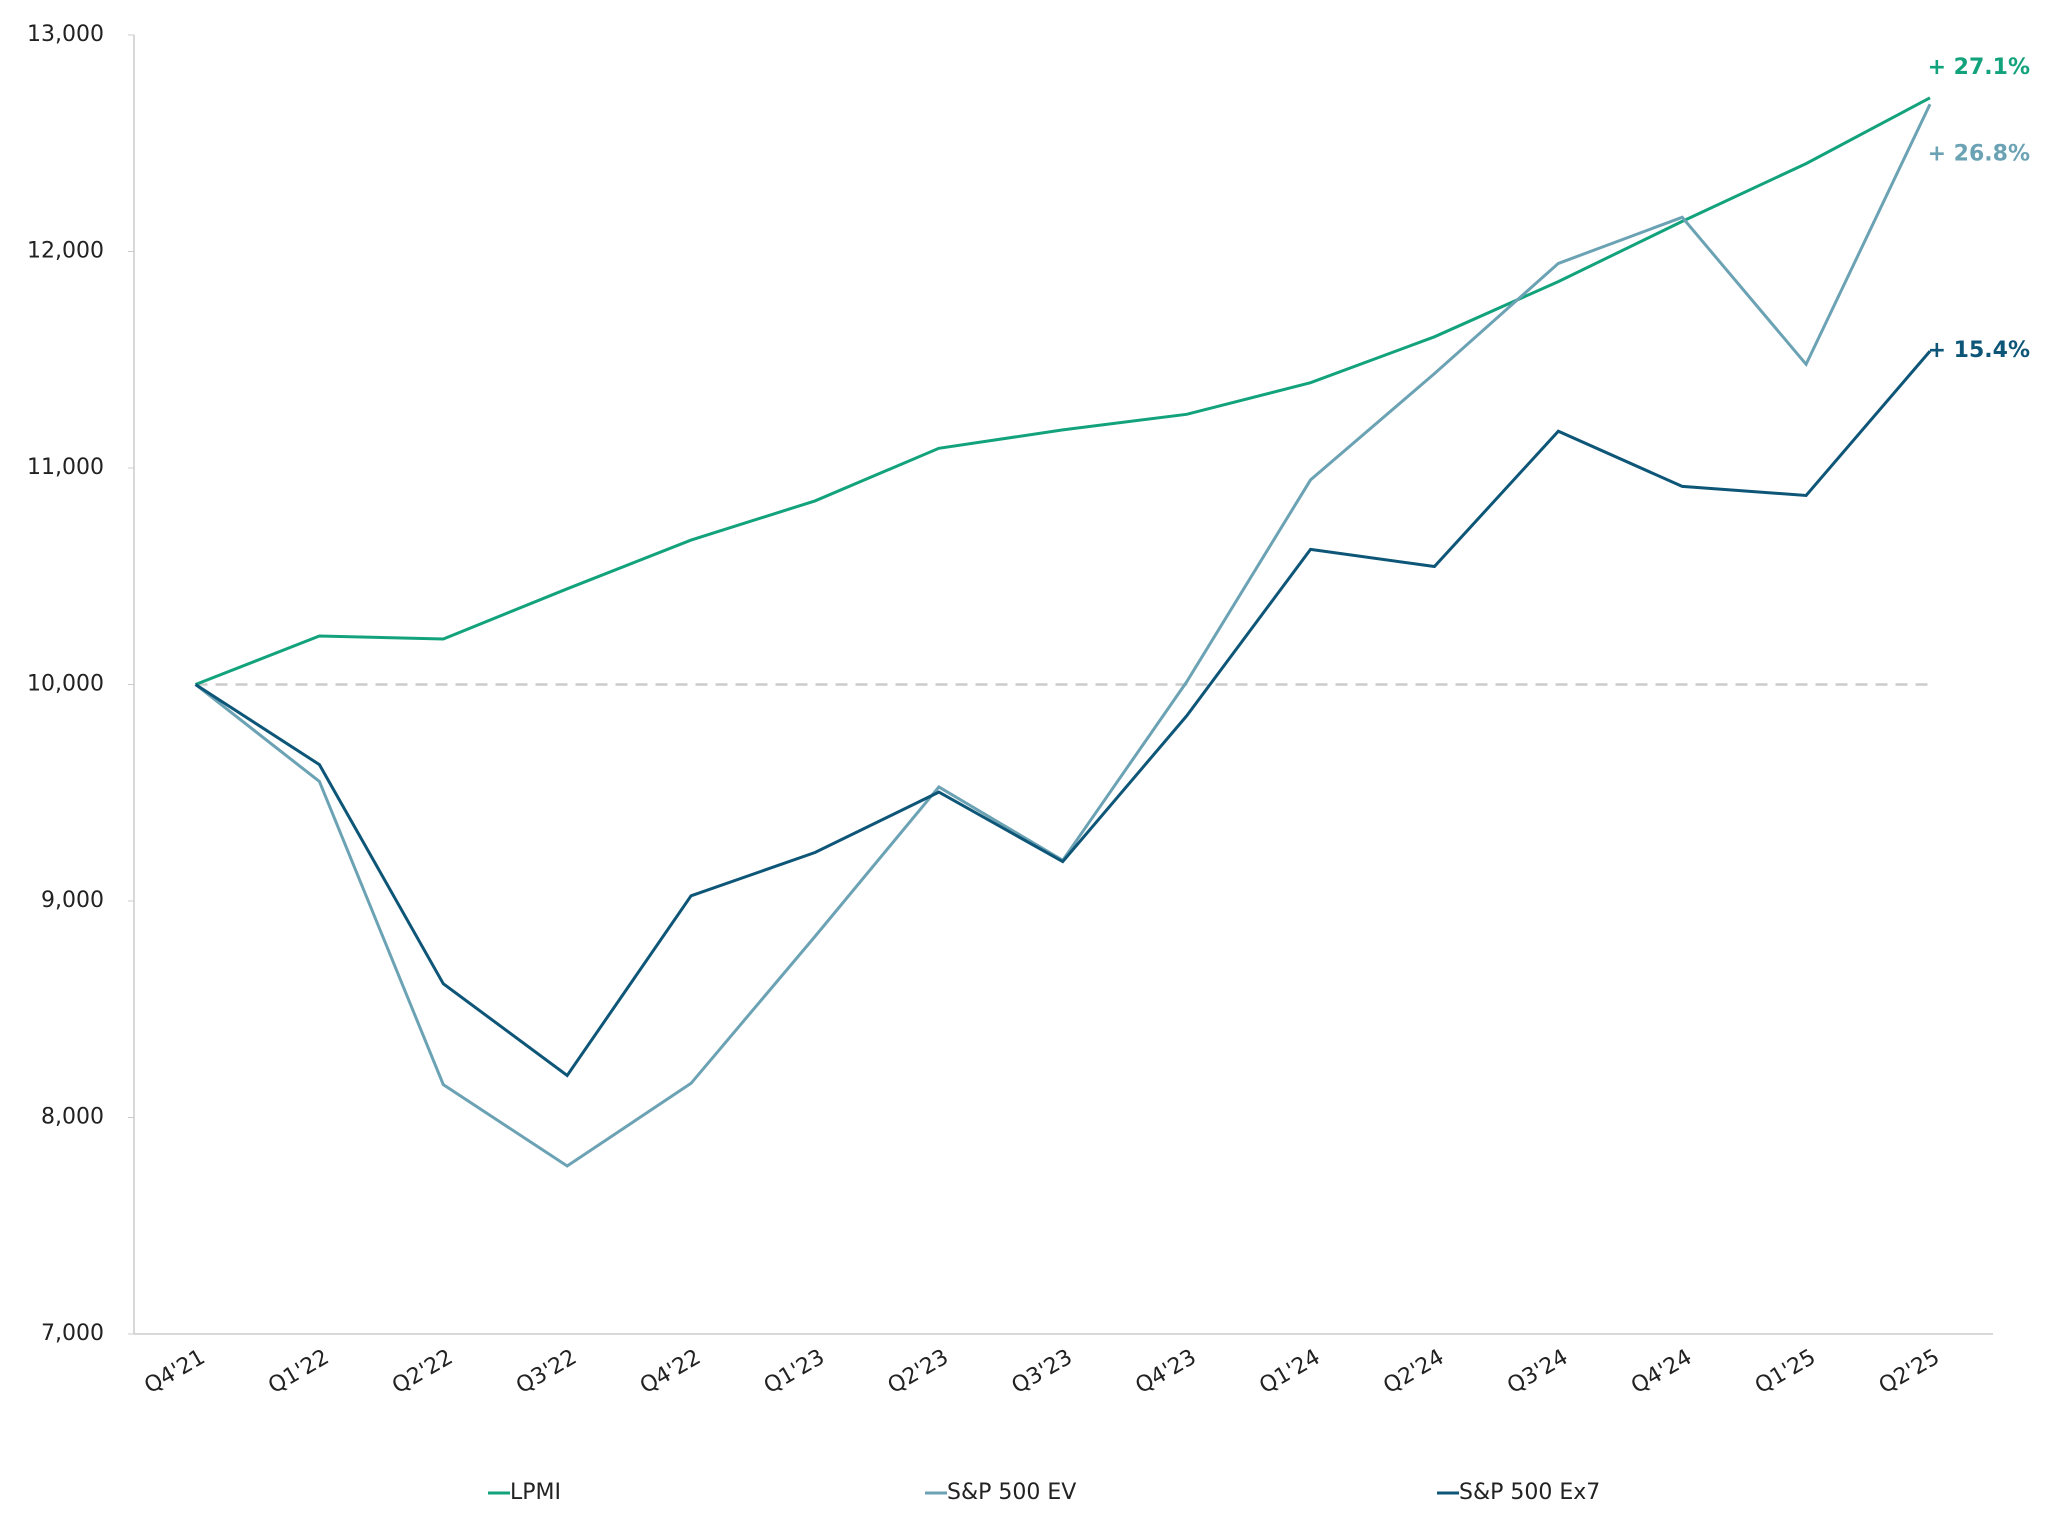 The width and height of the screenshot is (2048, 1524). What do you see at coordinates (1537, 1372) in the screenshot?
I see `x-tick-label: Q3'24` at bounding box center [1537, 1372].